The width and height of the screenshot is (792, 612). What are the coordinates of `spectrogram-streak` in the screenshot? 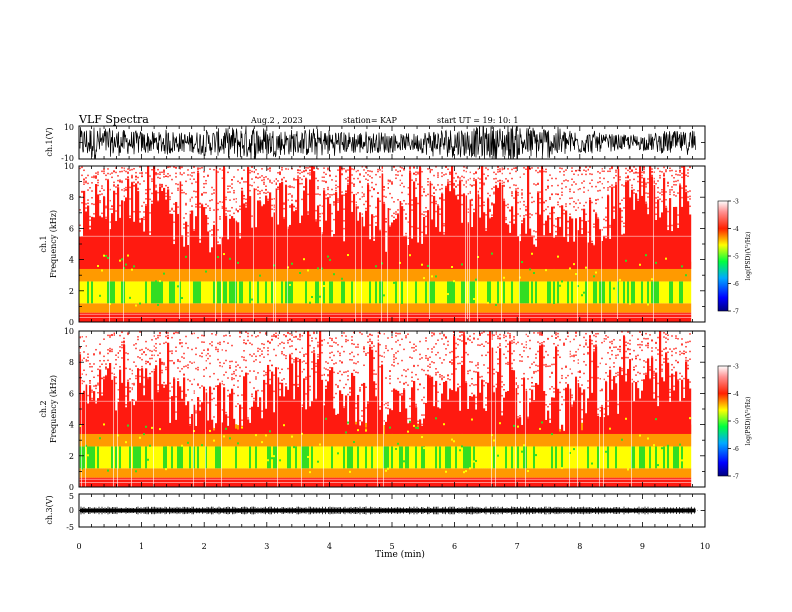 It's located at (205, 409).